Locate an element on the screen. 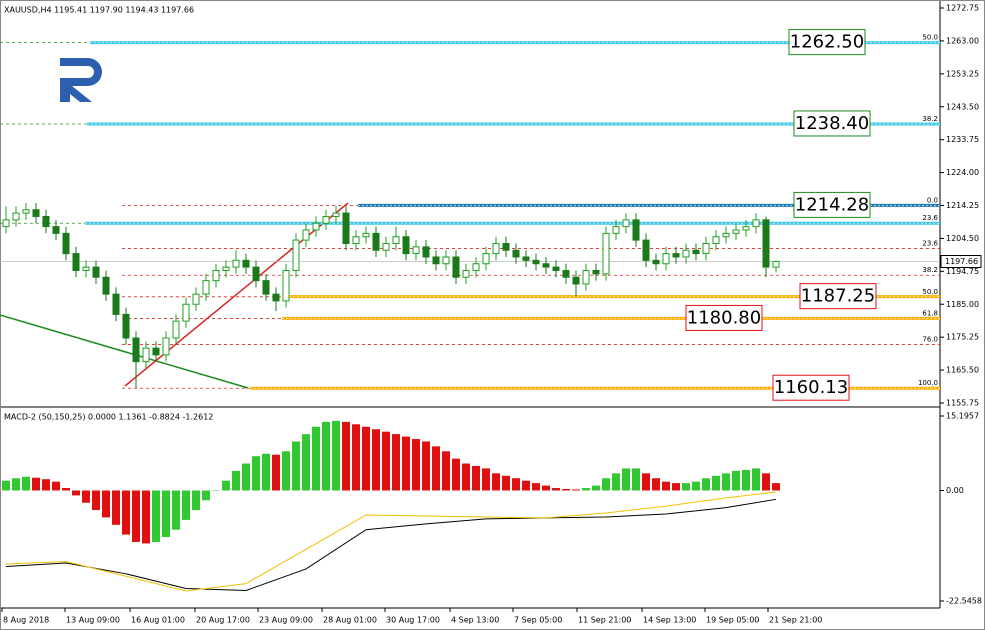 The height and width of the screenshot is (630, 985). indicator-line is located at coordinates (391, 544).